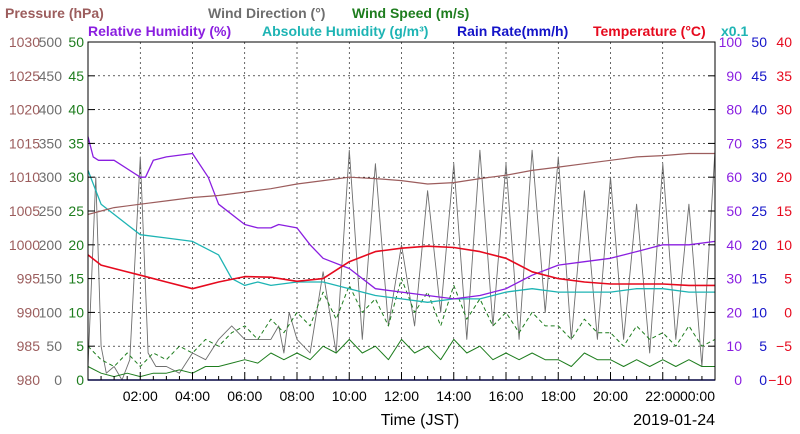  What do you see at coordinates (610, 396) in the screenshot?
I see `x-tick-label: 20:00` at bounding box center [610, 396].